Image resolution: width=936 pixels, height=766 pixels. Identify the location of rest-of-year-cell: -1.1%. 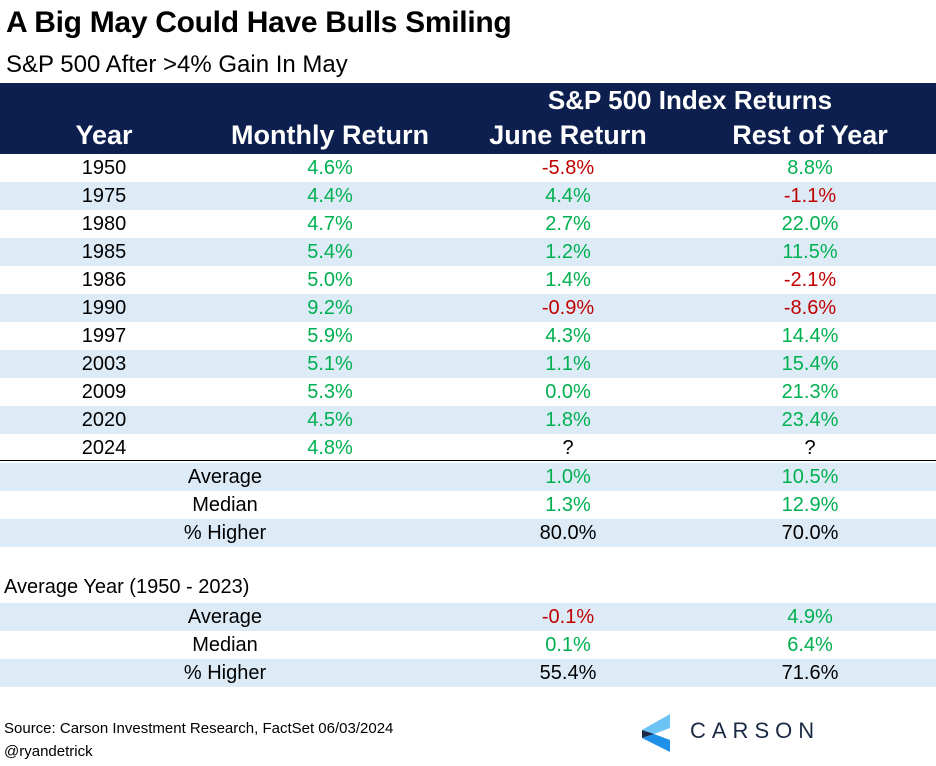
(810, 196).